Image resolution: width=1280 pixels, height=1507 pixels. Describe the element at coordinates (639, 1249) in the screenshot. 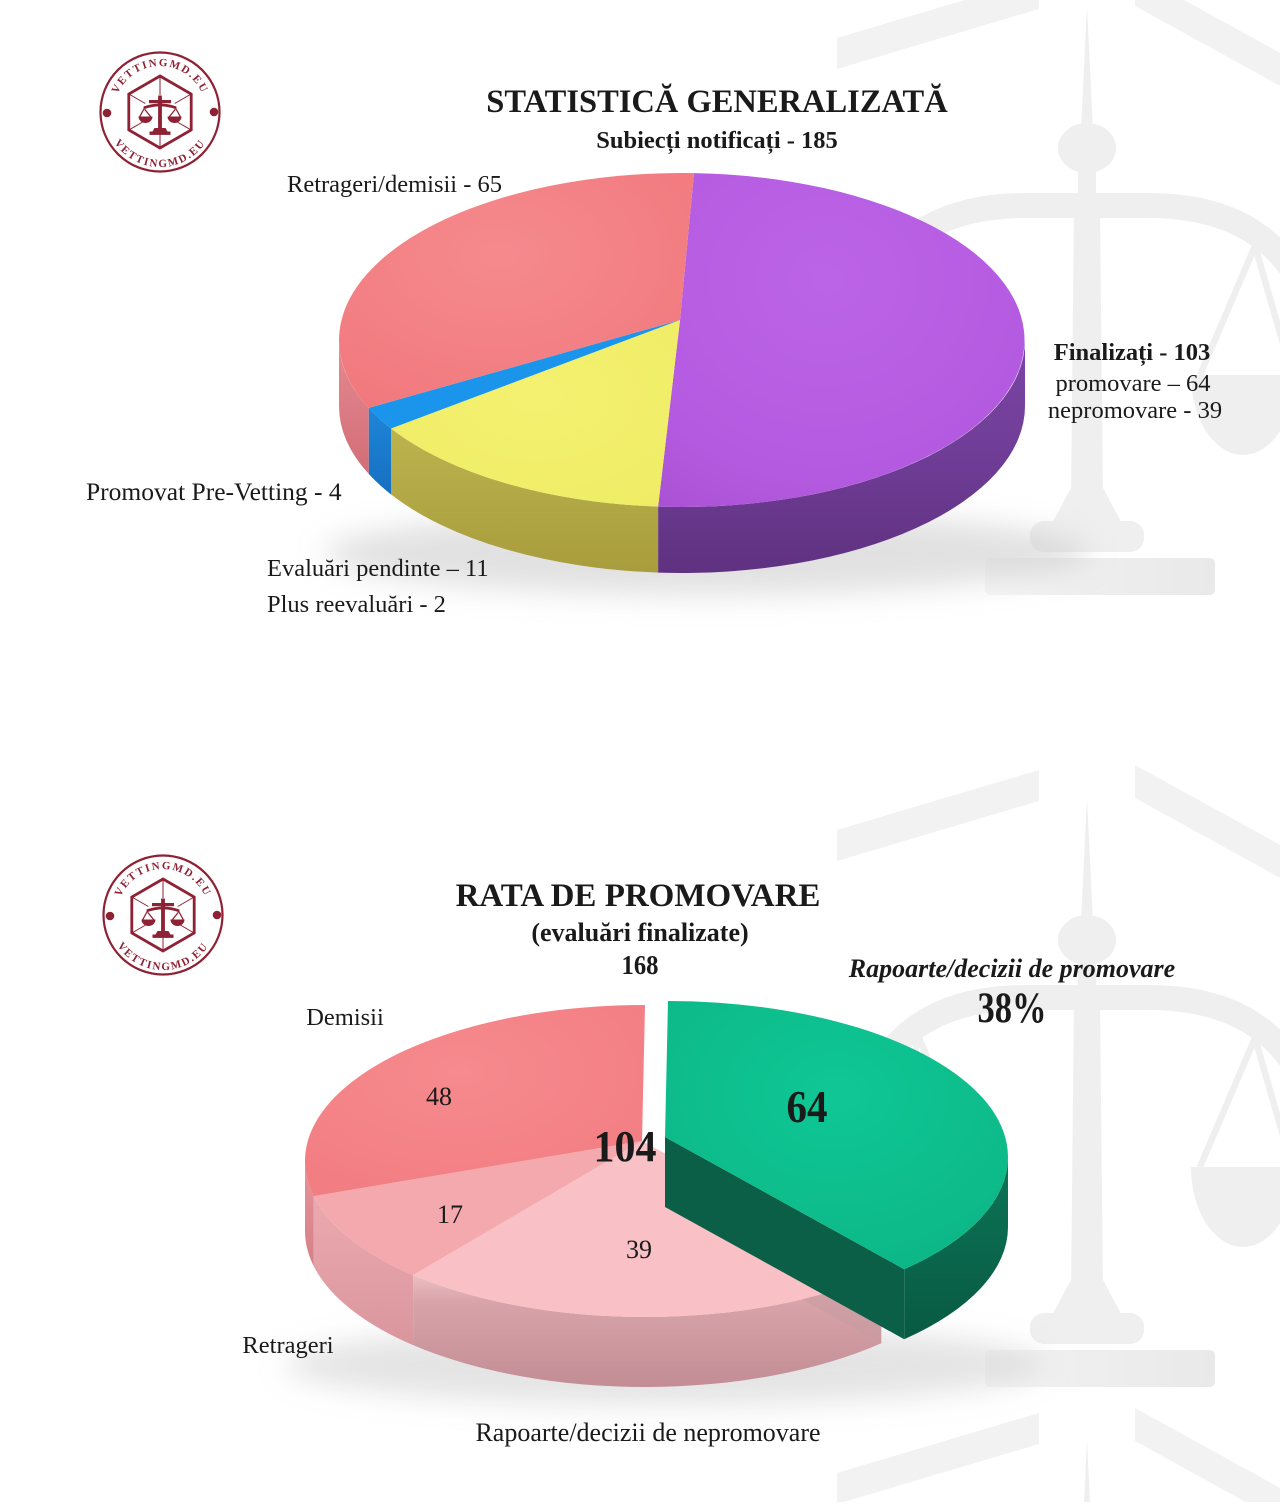

I see `svg-text: 39` at that location.